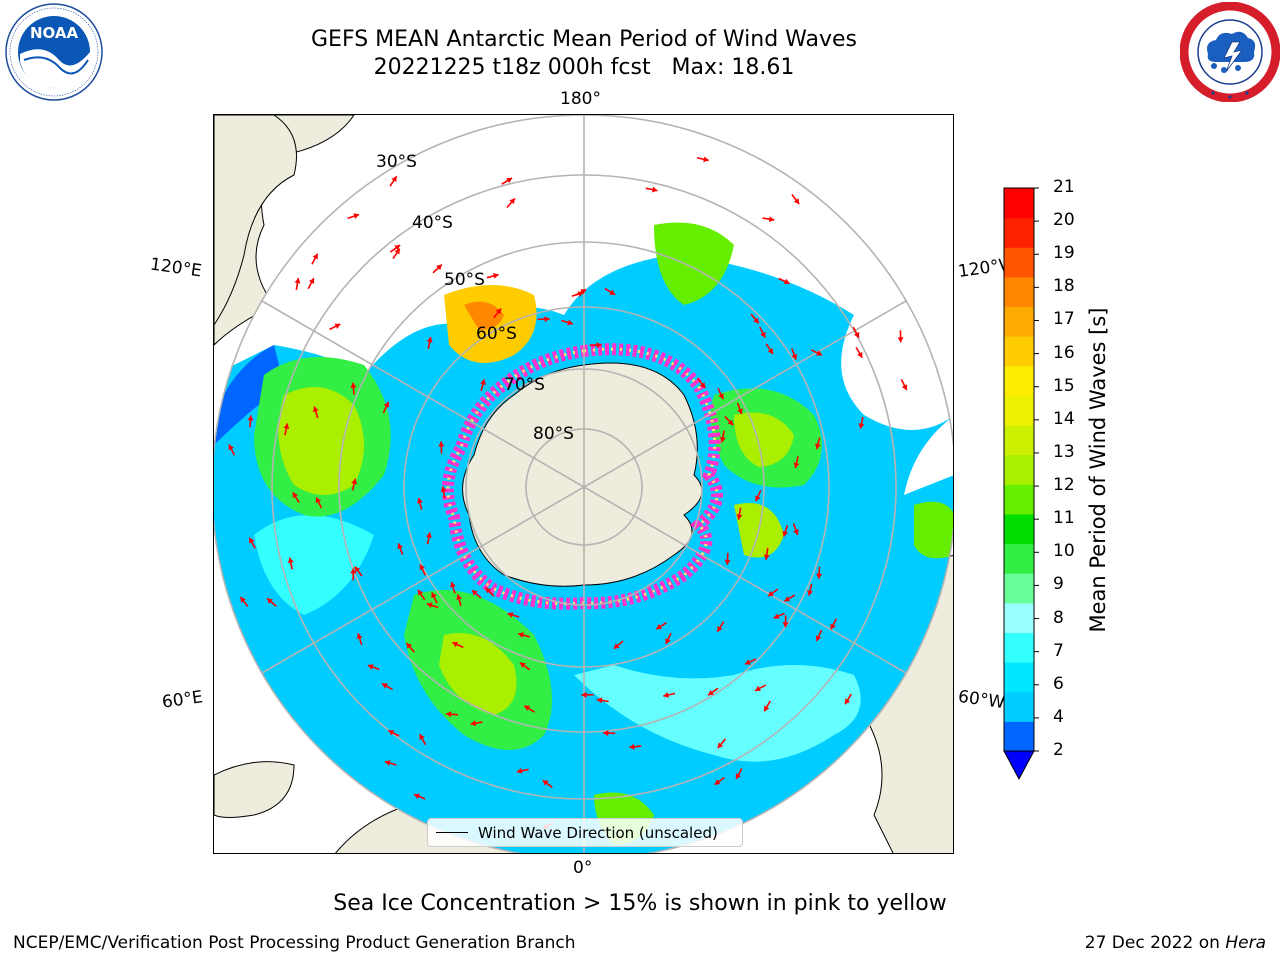 The width and height of the screenshot is (1280, 960). I want to click on footer-date: 27 Dec 2022 on Hera, so click(1175, 943).